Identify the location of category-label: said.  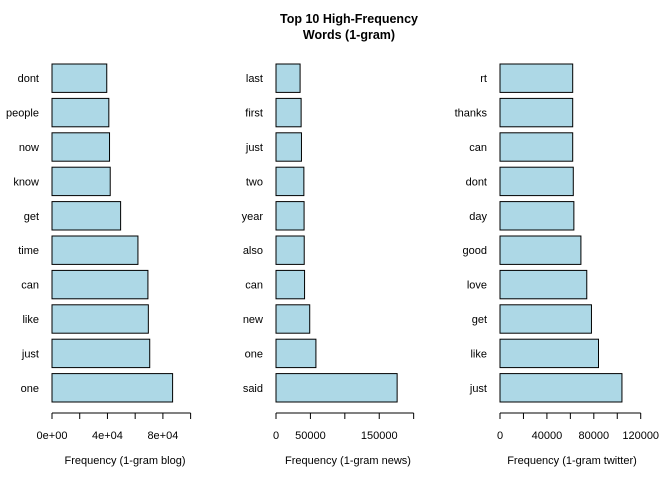
(253, 389).